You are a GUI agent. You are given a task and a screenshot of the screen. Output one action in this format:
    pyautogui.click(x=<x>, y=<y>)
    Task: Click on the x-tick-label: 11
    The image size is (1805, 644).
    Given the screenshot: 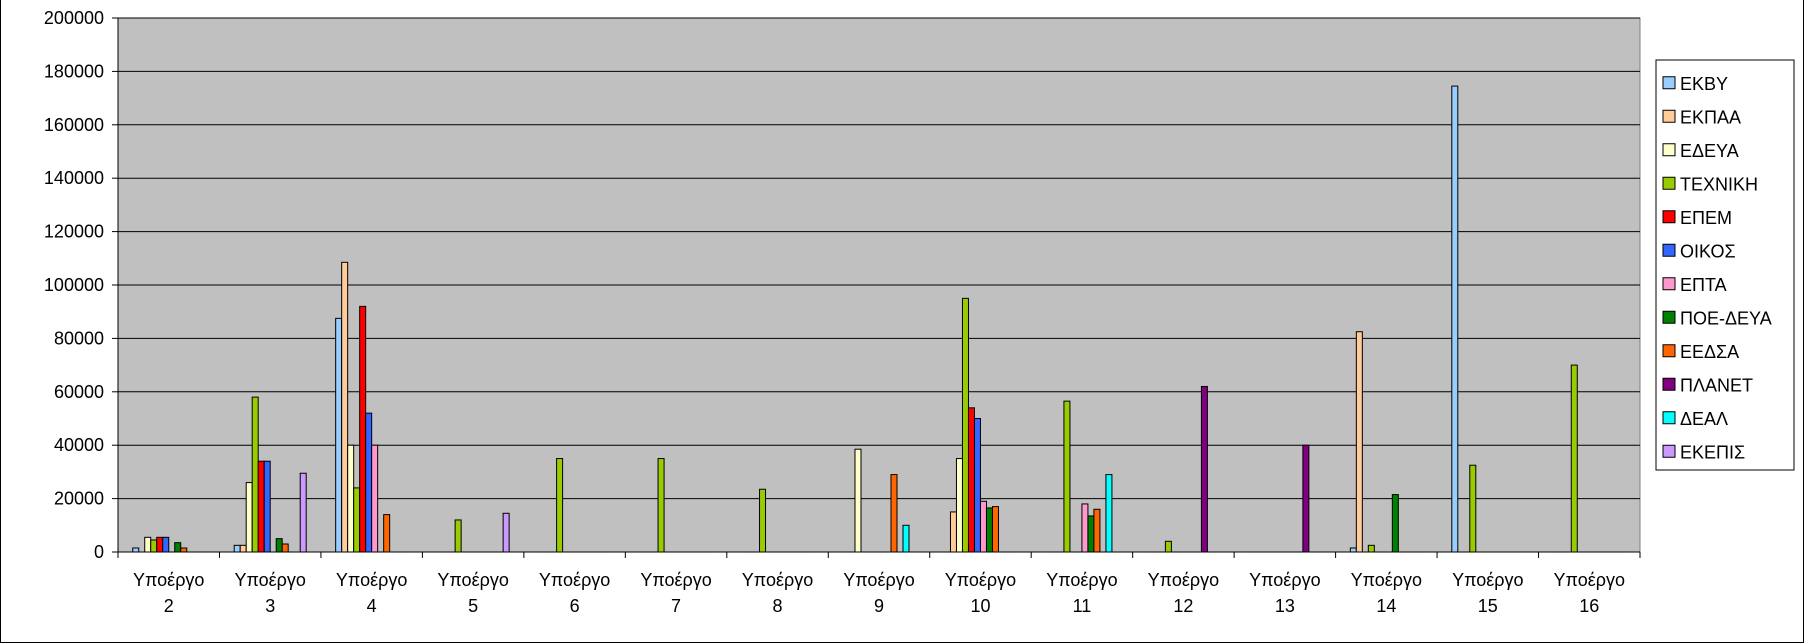 What is the action you would take?
    pyautogui.click(x=1082, y=606)
    